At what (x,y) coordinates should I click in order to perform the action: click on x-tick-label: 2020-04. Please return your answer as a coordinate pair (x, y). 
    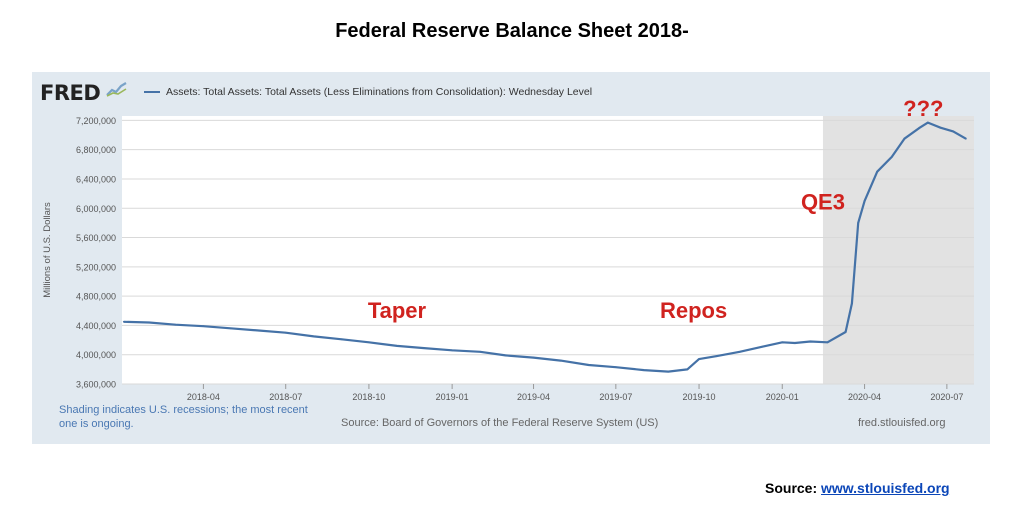
    Looking at the image, I should click on (864, 397).